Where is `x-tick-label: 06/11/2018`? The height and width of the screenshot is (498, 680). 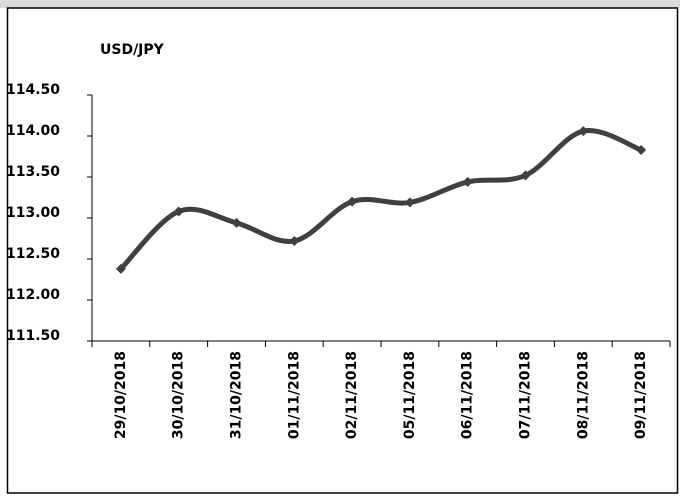
x-tick-label: 06/11/2018 is located at coordinates (468, 395).